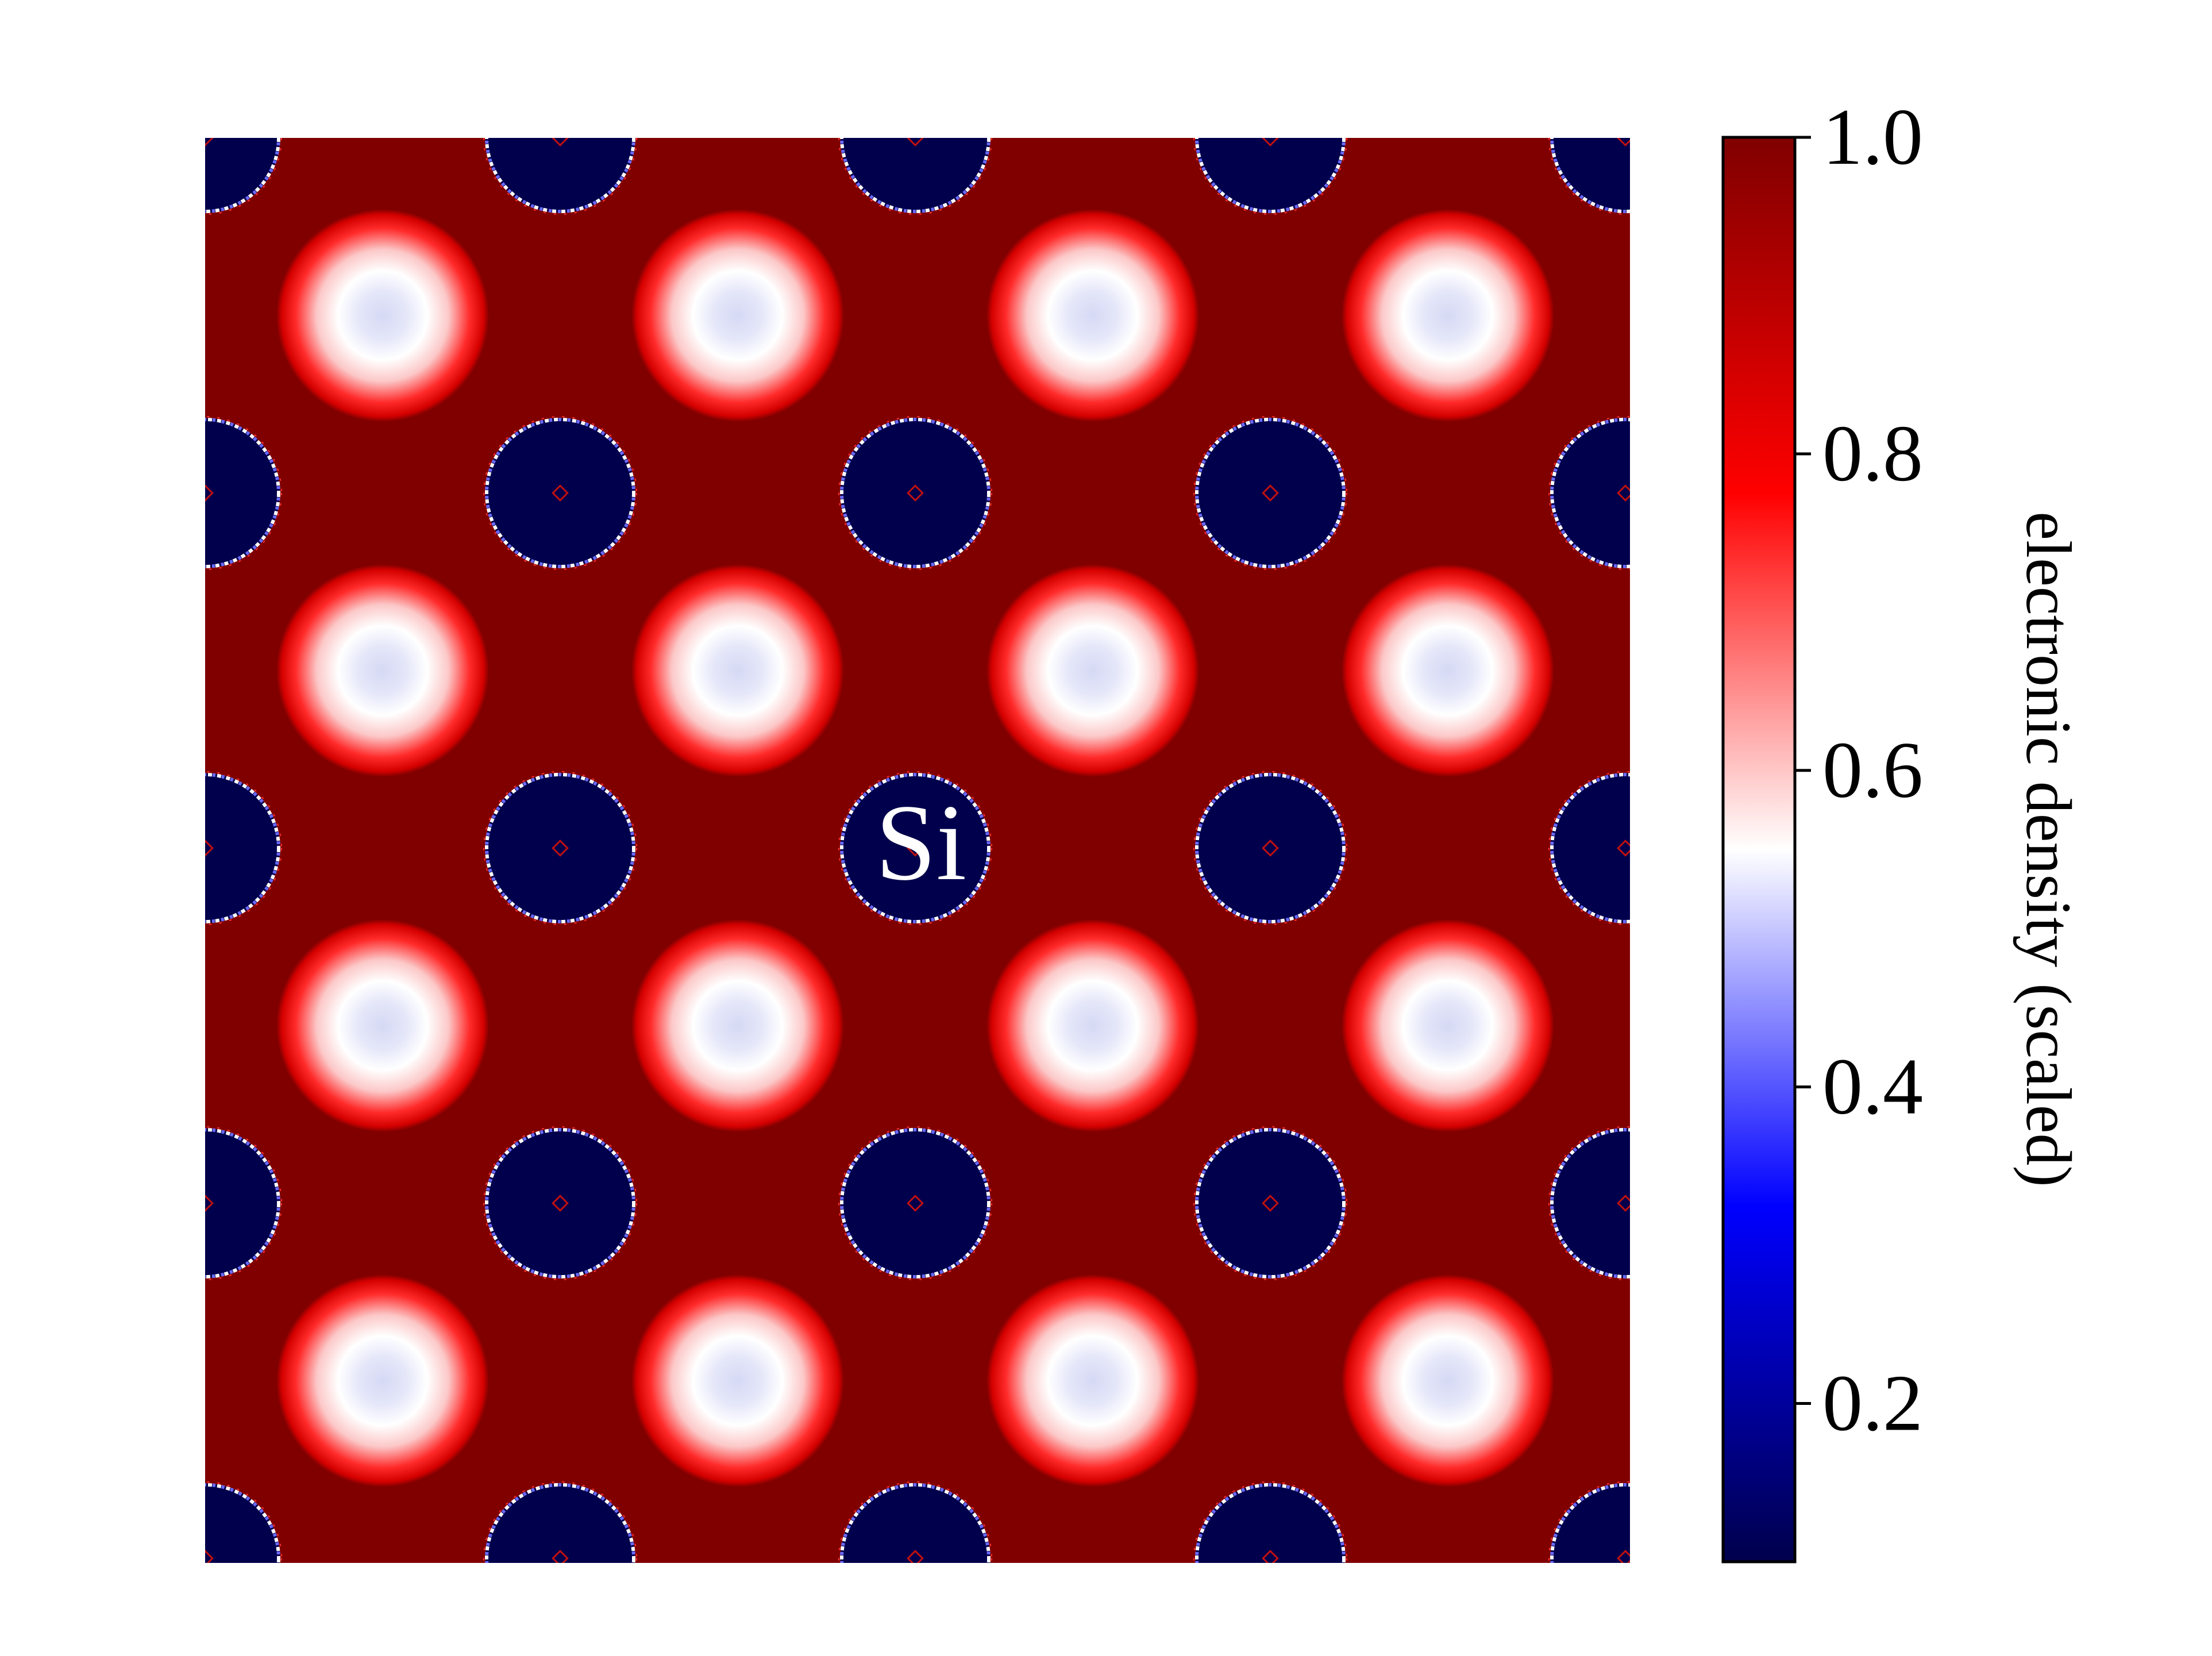 This screenshot has width=2212, height=1656. What do you see at coordinates (921, 843) in the screenshot?
I see `atom-annotation-label: Si` at bounding box center [921, 843].